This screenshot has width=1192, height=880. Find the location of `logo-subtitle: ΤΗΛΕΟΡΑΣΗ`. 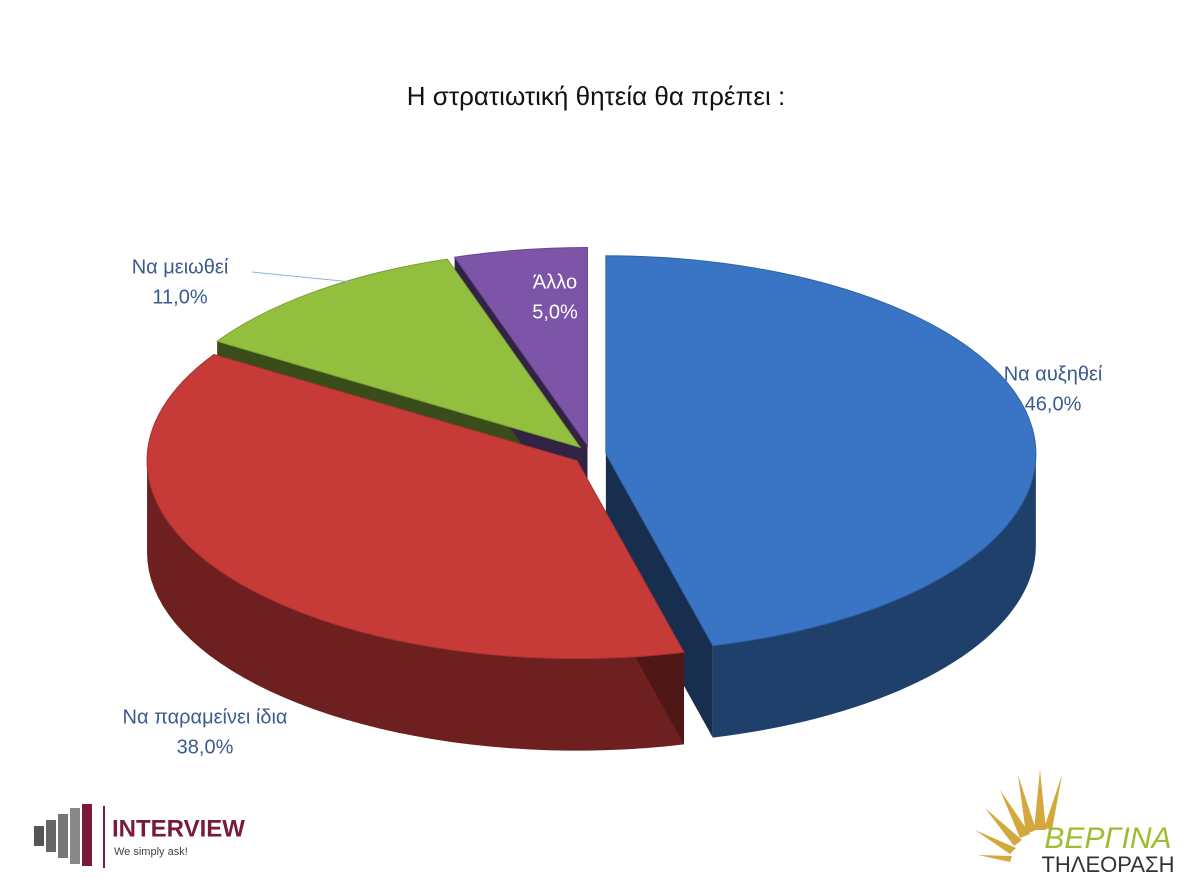

logo-subtitle: ΤΗΛΕΟΡΑΣΗ is located at coordinates (1107, 864).